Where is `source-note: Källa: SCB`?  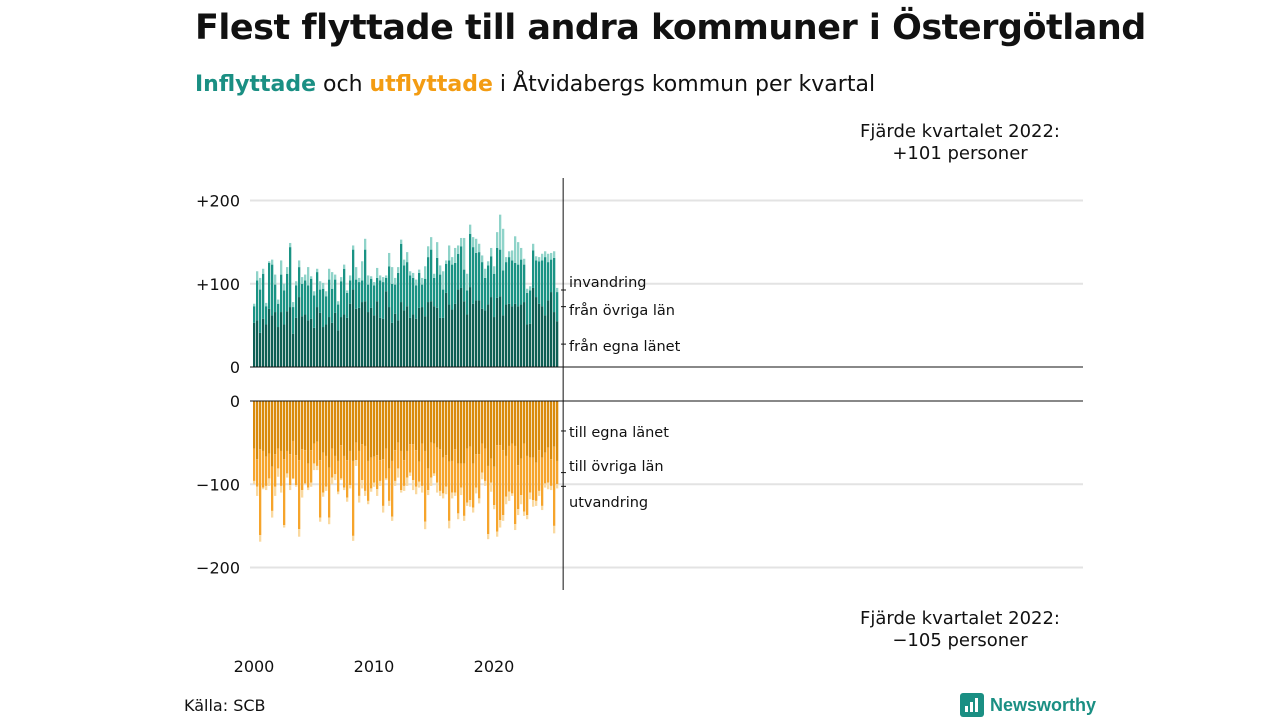
source-note: Källa: SCB is located at coordinates (225, 705).